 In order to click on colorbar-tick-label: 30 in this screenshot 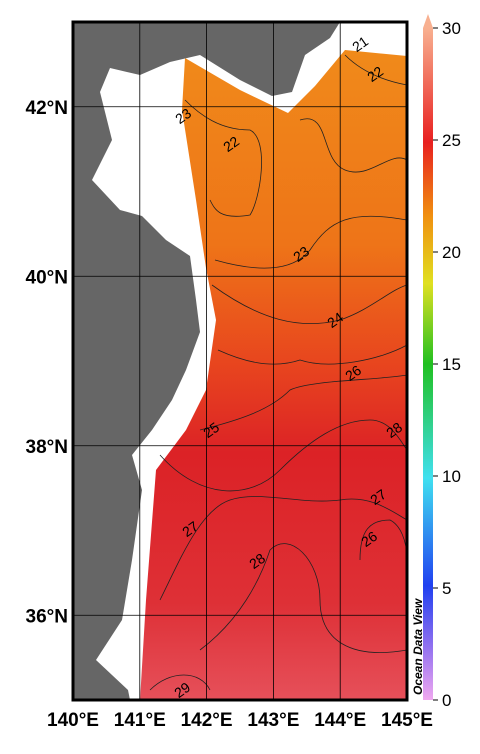, I will do `click(451, 28)`.